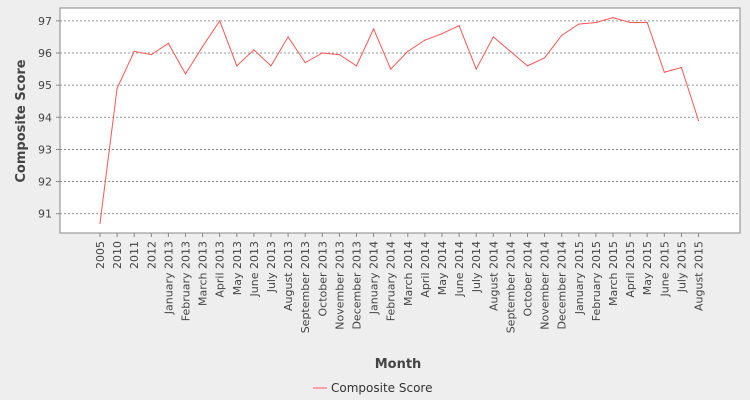  Describe the element at coordinates (322, 279) in the screenshot. I see `x-tick-label: October 2013` at that location.